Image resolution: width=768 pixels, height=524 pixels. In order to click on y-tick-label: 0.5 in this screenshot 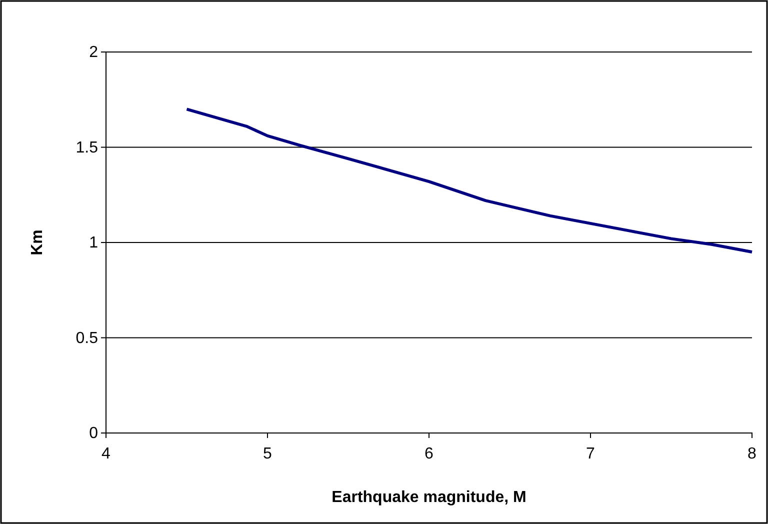, I will do `click(87, 338)`.